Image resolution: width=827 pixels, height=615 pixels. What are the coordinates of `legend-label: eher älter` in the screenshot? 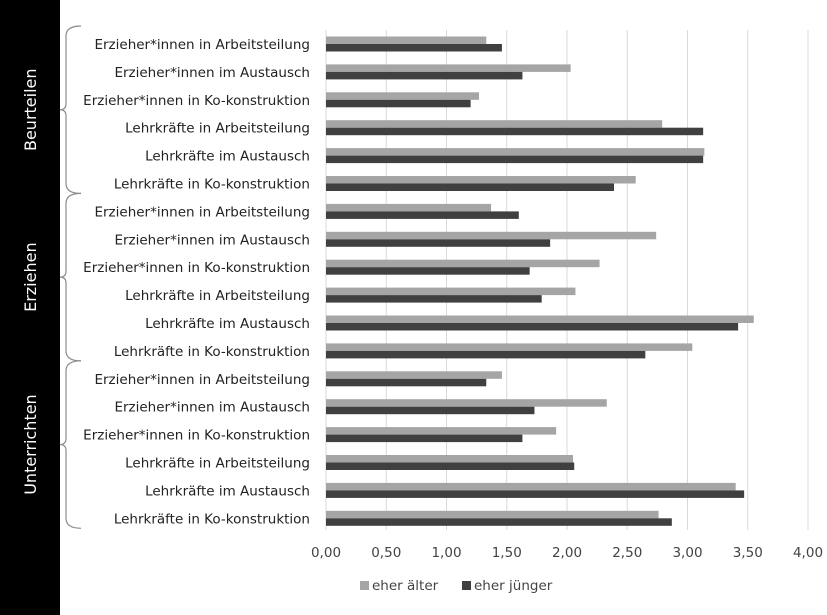 It's located at (405, 586).